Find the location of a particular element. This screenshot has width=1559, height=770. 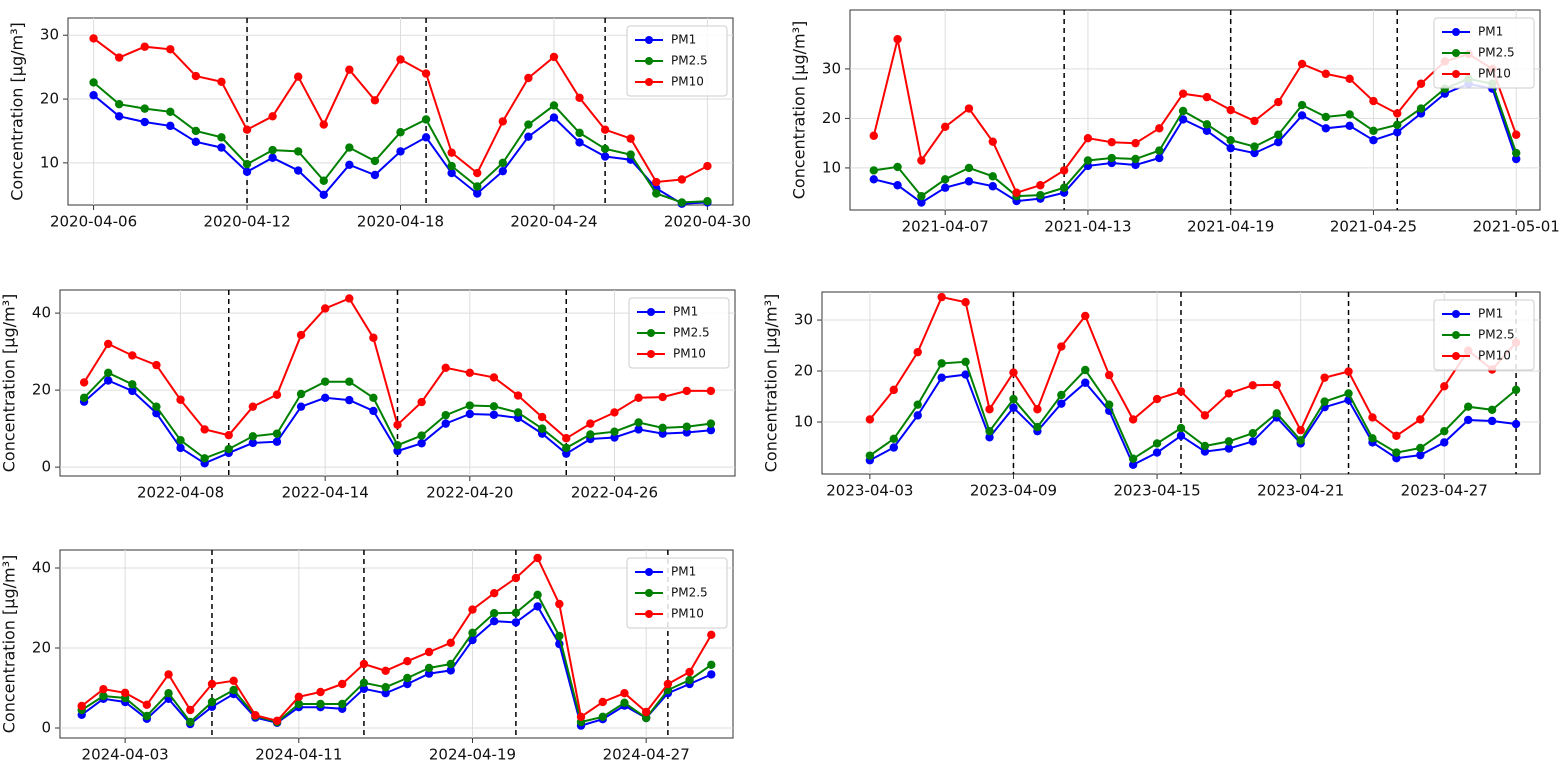

x-tick-label: 2020-04-06 is located at coordinates (93, 222).